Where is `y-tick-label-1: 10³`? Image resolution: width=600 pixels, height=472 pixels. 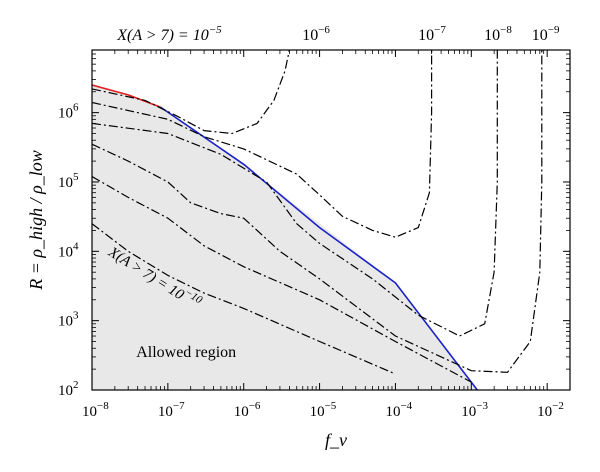
y-tick-label-1: 10³ is located at coordinates (68, 320).